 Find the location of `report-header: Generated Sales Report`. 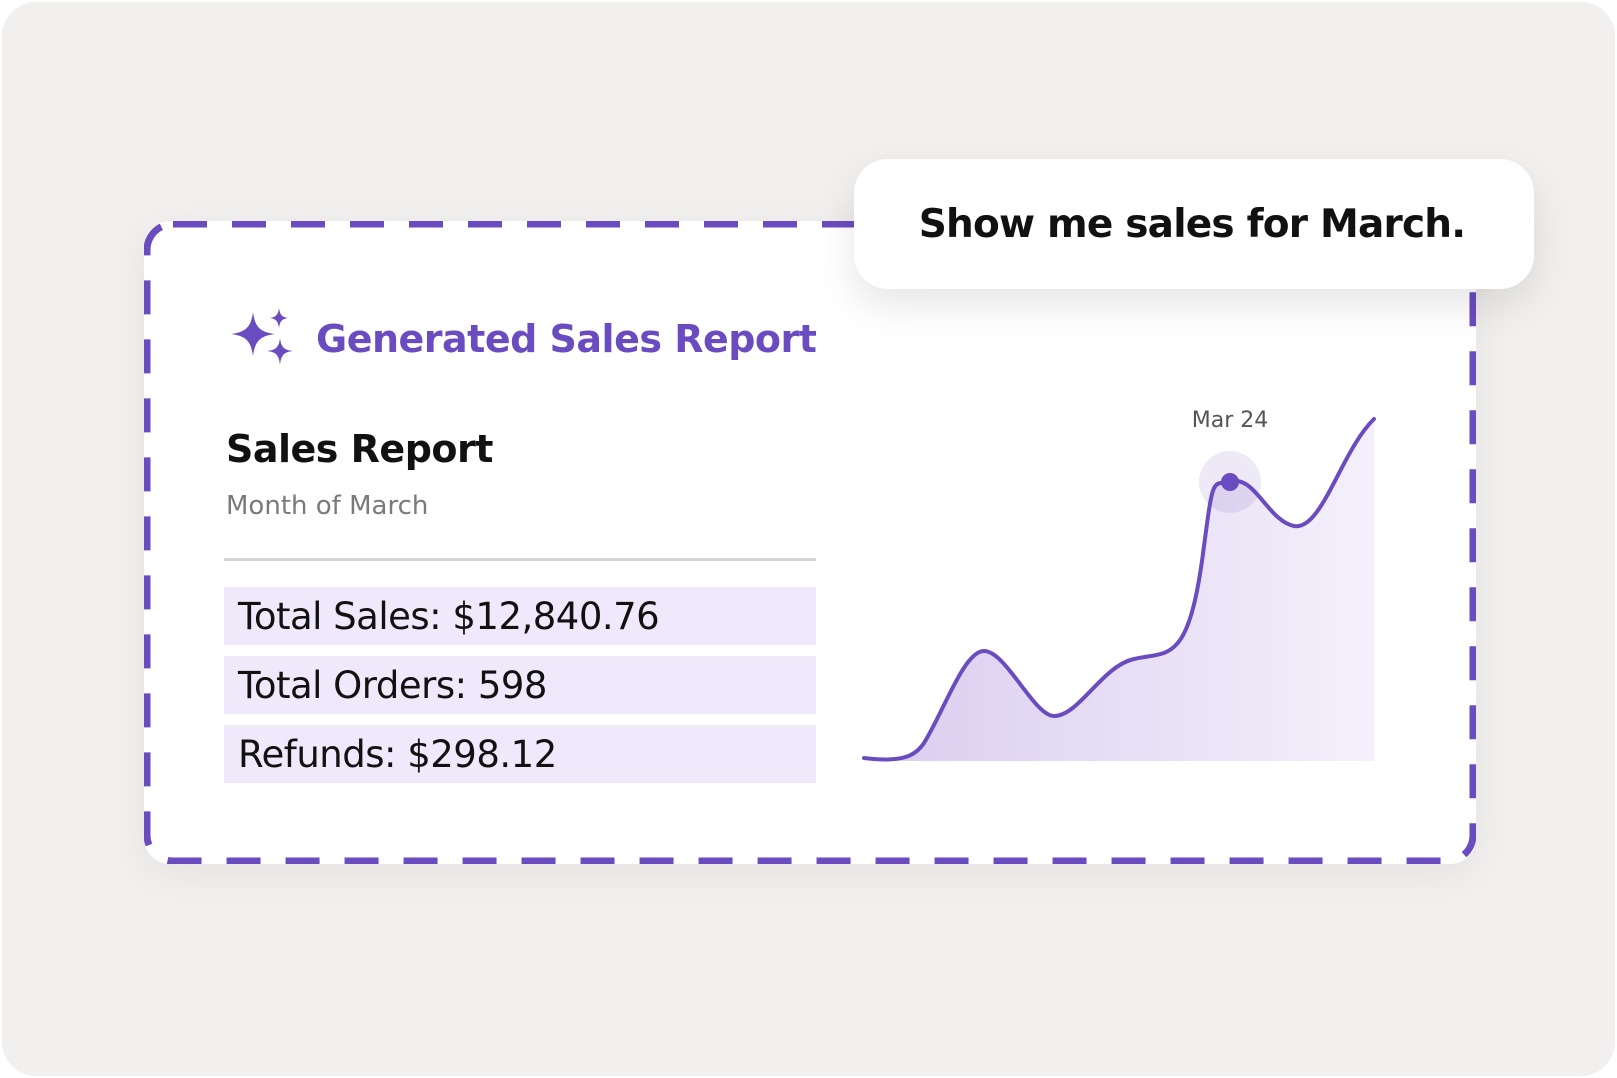

report-header: Generated Sales Report is located at coordinates (523, 339).